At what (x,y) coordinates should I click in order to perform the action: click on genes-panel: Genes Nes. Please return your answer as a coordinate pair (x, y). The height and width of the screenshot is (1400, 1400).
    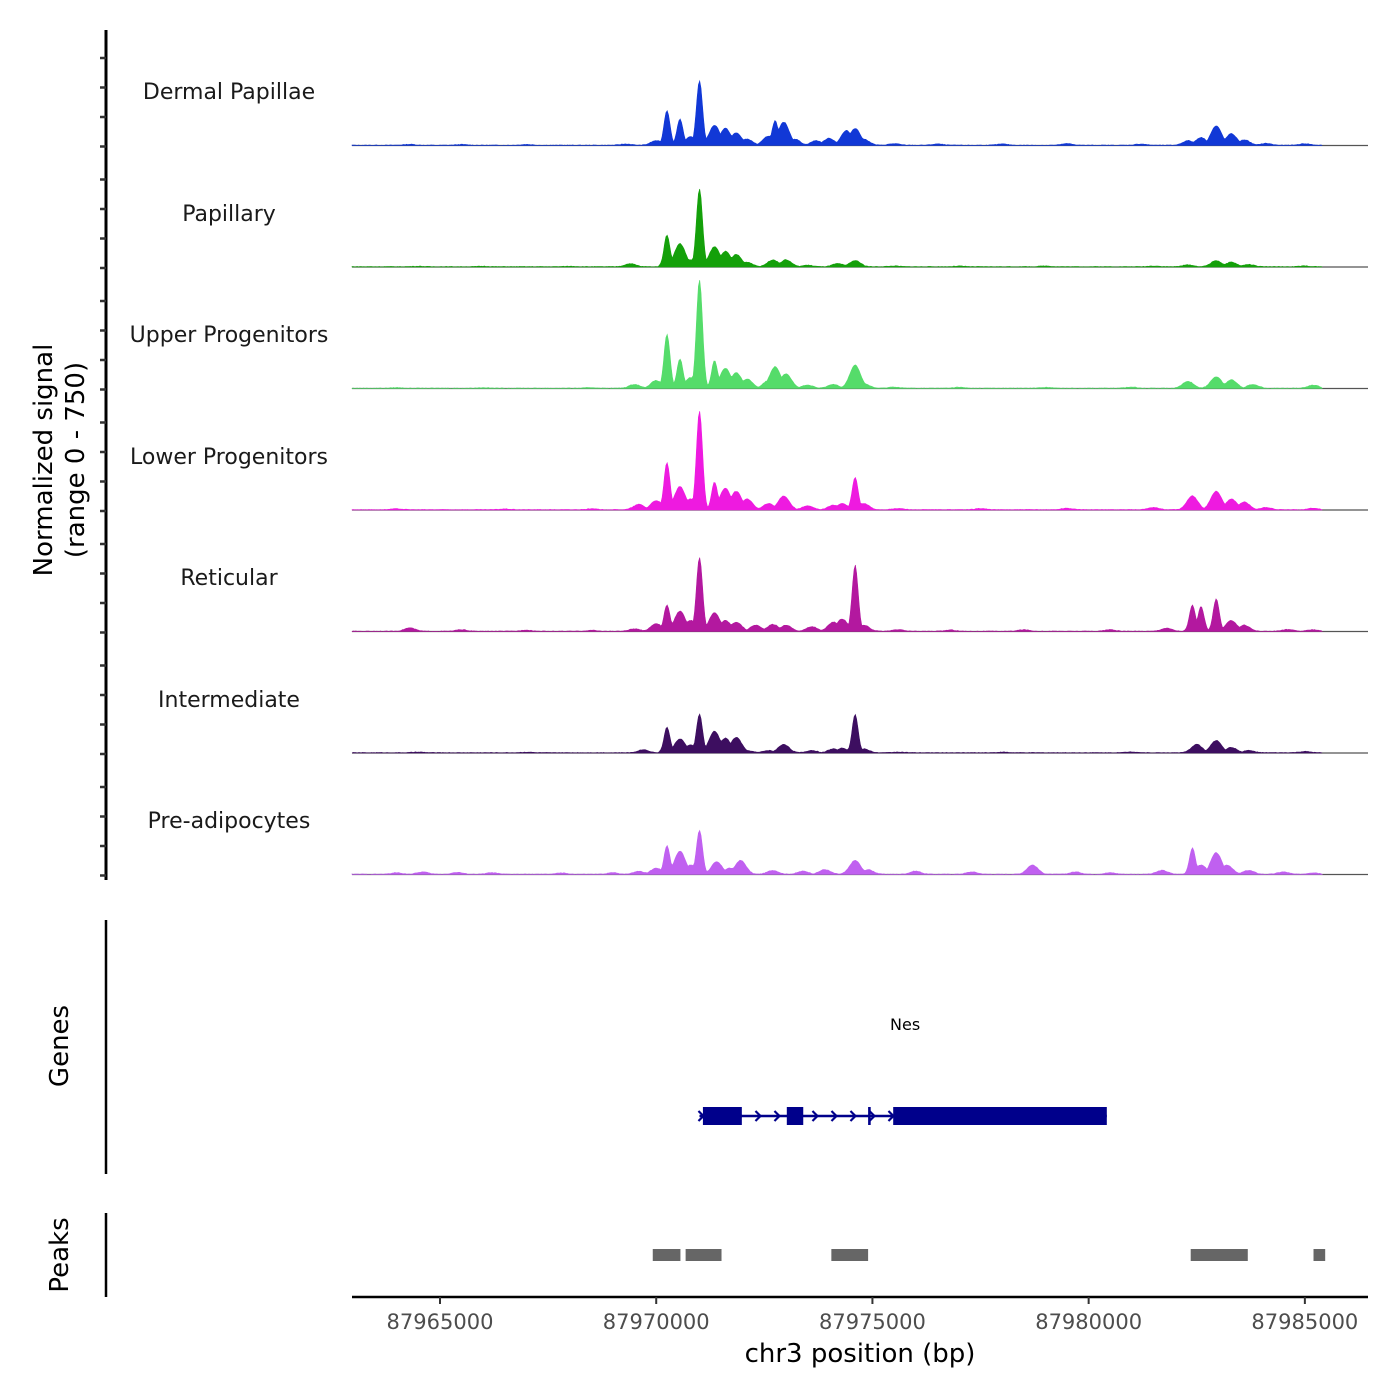
    Looking at the image, I should click on (576, 1047).